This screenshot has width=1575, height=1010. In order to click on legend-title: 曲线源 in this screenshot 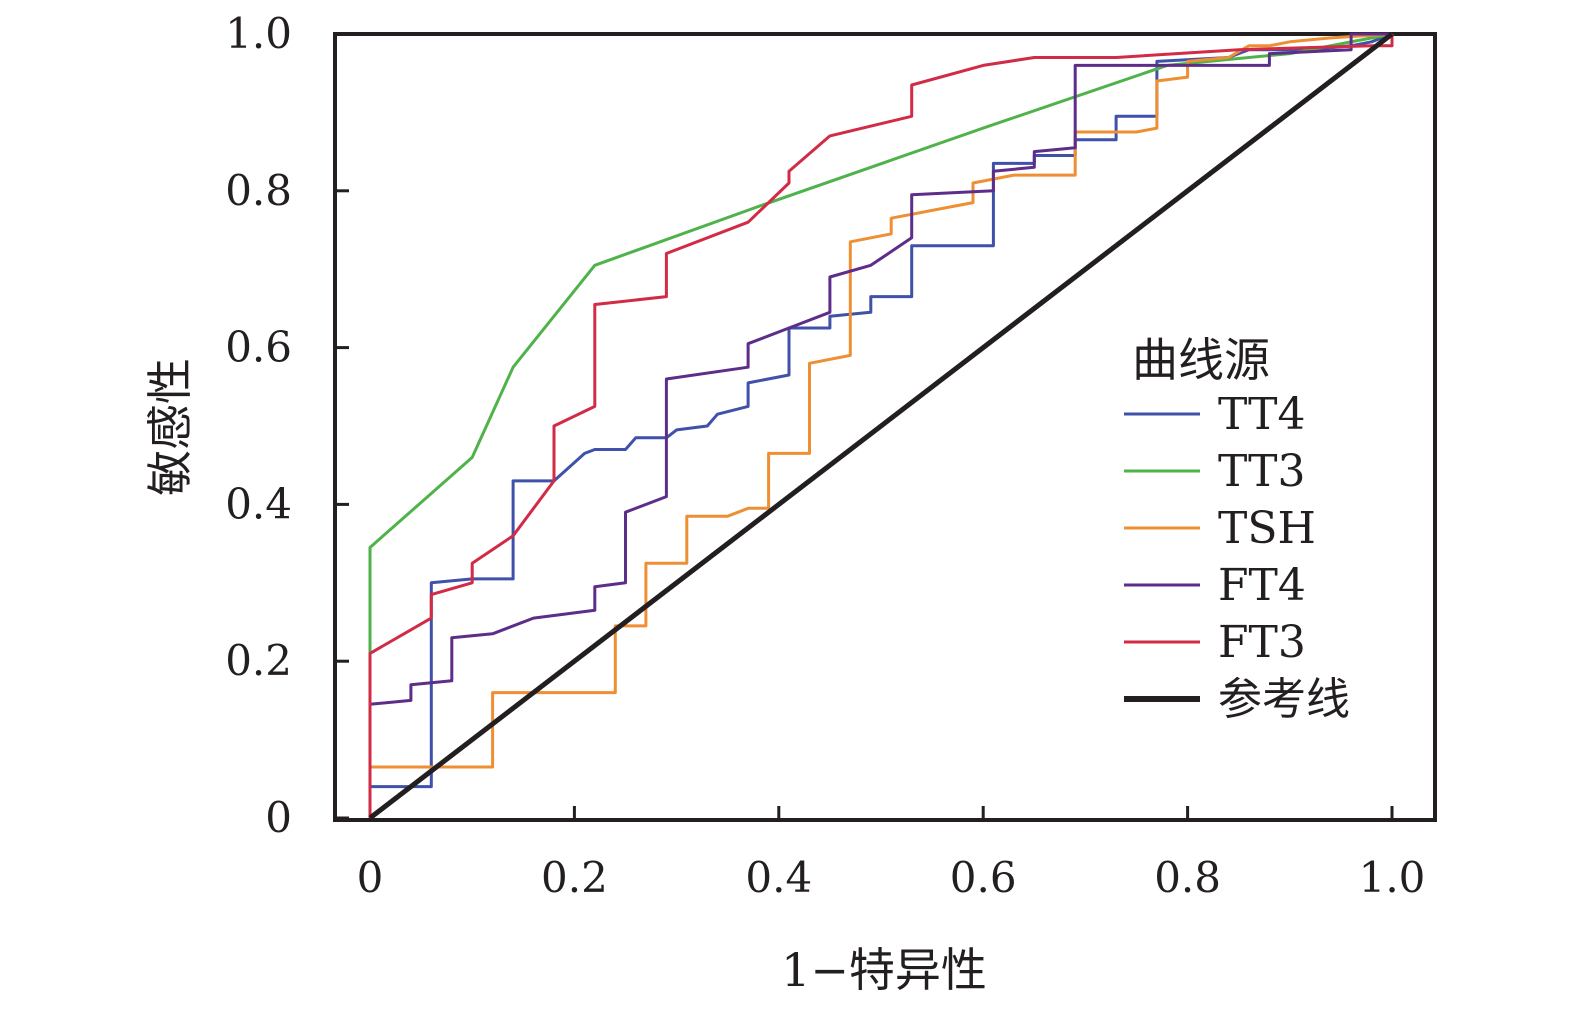, I will do `click(1201, 360)`.